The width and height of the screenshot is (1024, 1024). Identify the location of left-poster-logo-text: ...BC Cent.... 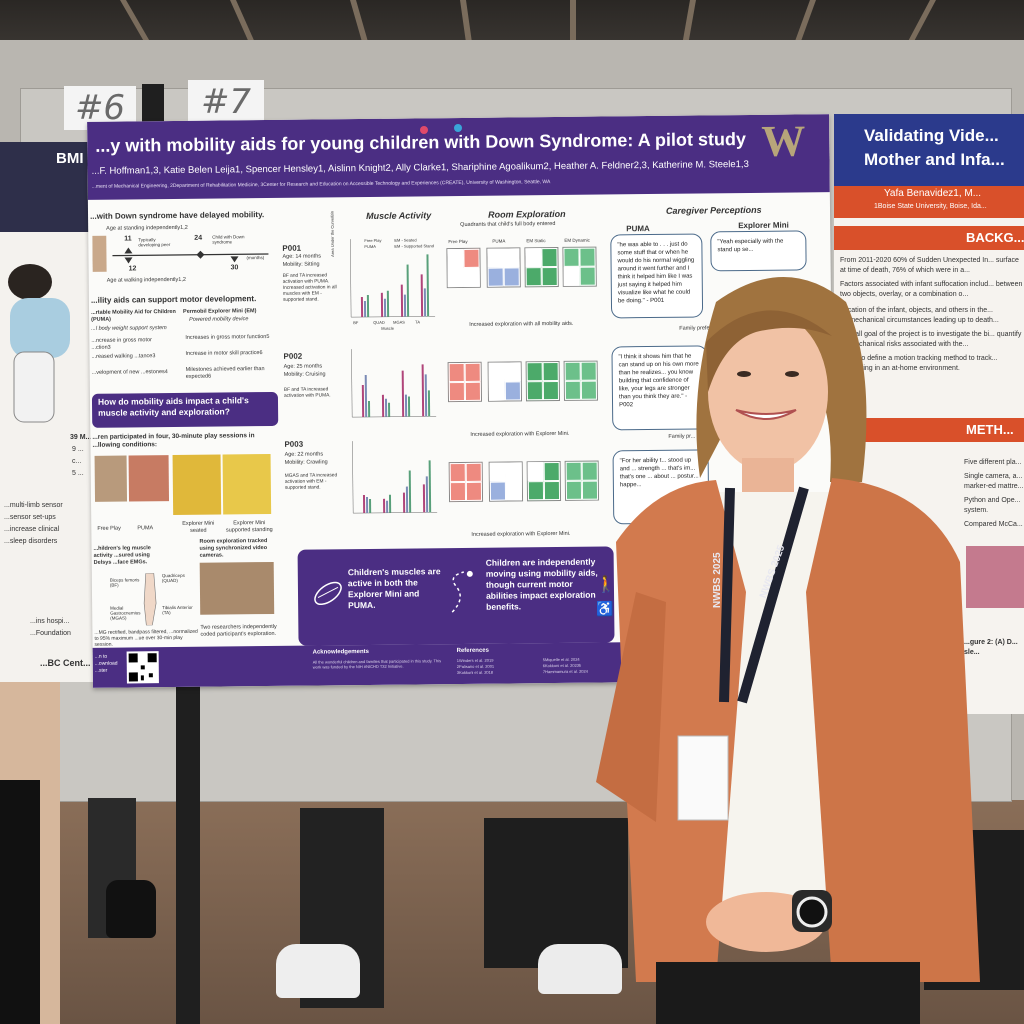
(65, 663).